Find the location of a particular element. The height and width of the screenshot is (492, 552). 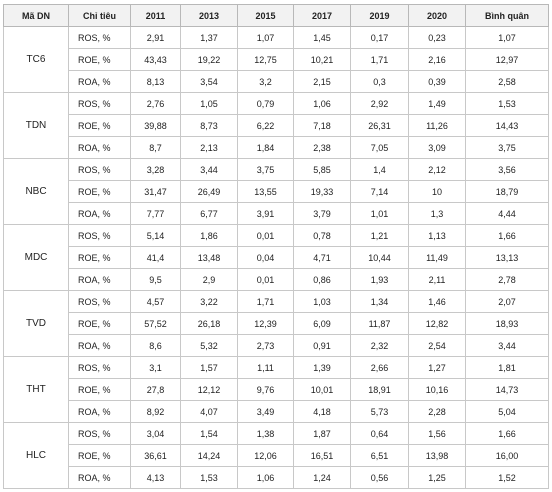

value-cell: 12,75 is located at coordinates (265, 59).